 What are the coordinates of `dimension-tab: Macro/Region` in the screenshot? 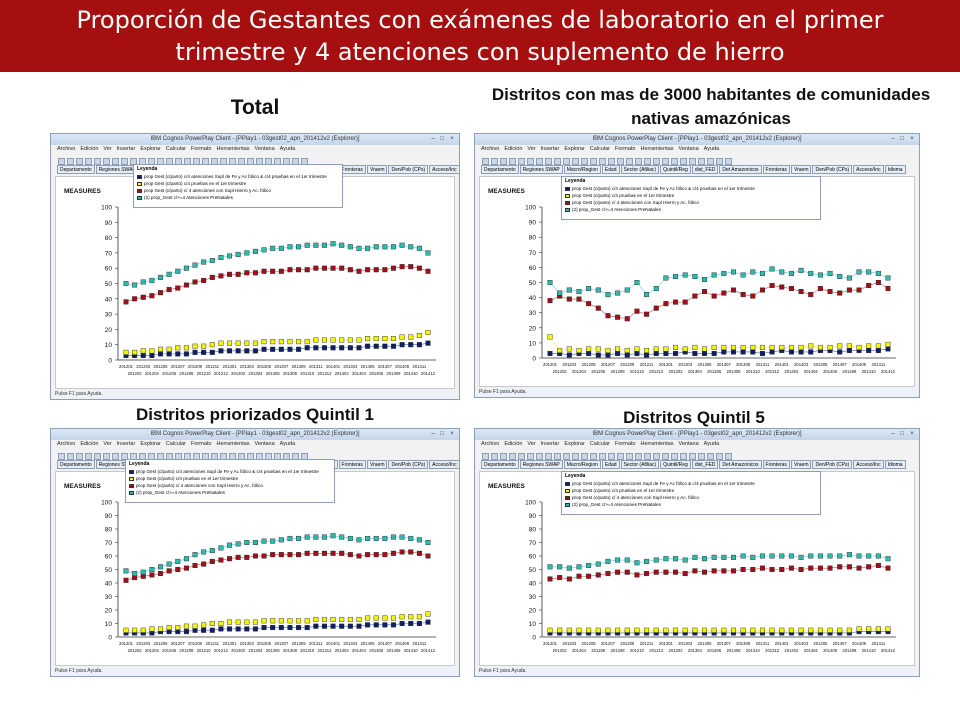 It's located at (582, 464).